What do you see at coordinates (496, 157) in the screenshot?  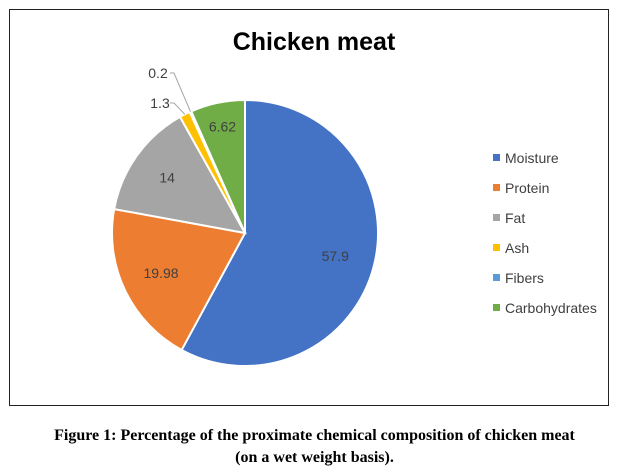 I see `legend-swatch-moisture` at bounding box center [496, 157].